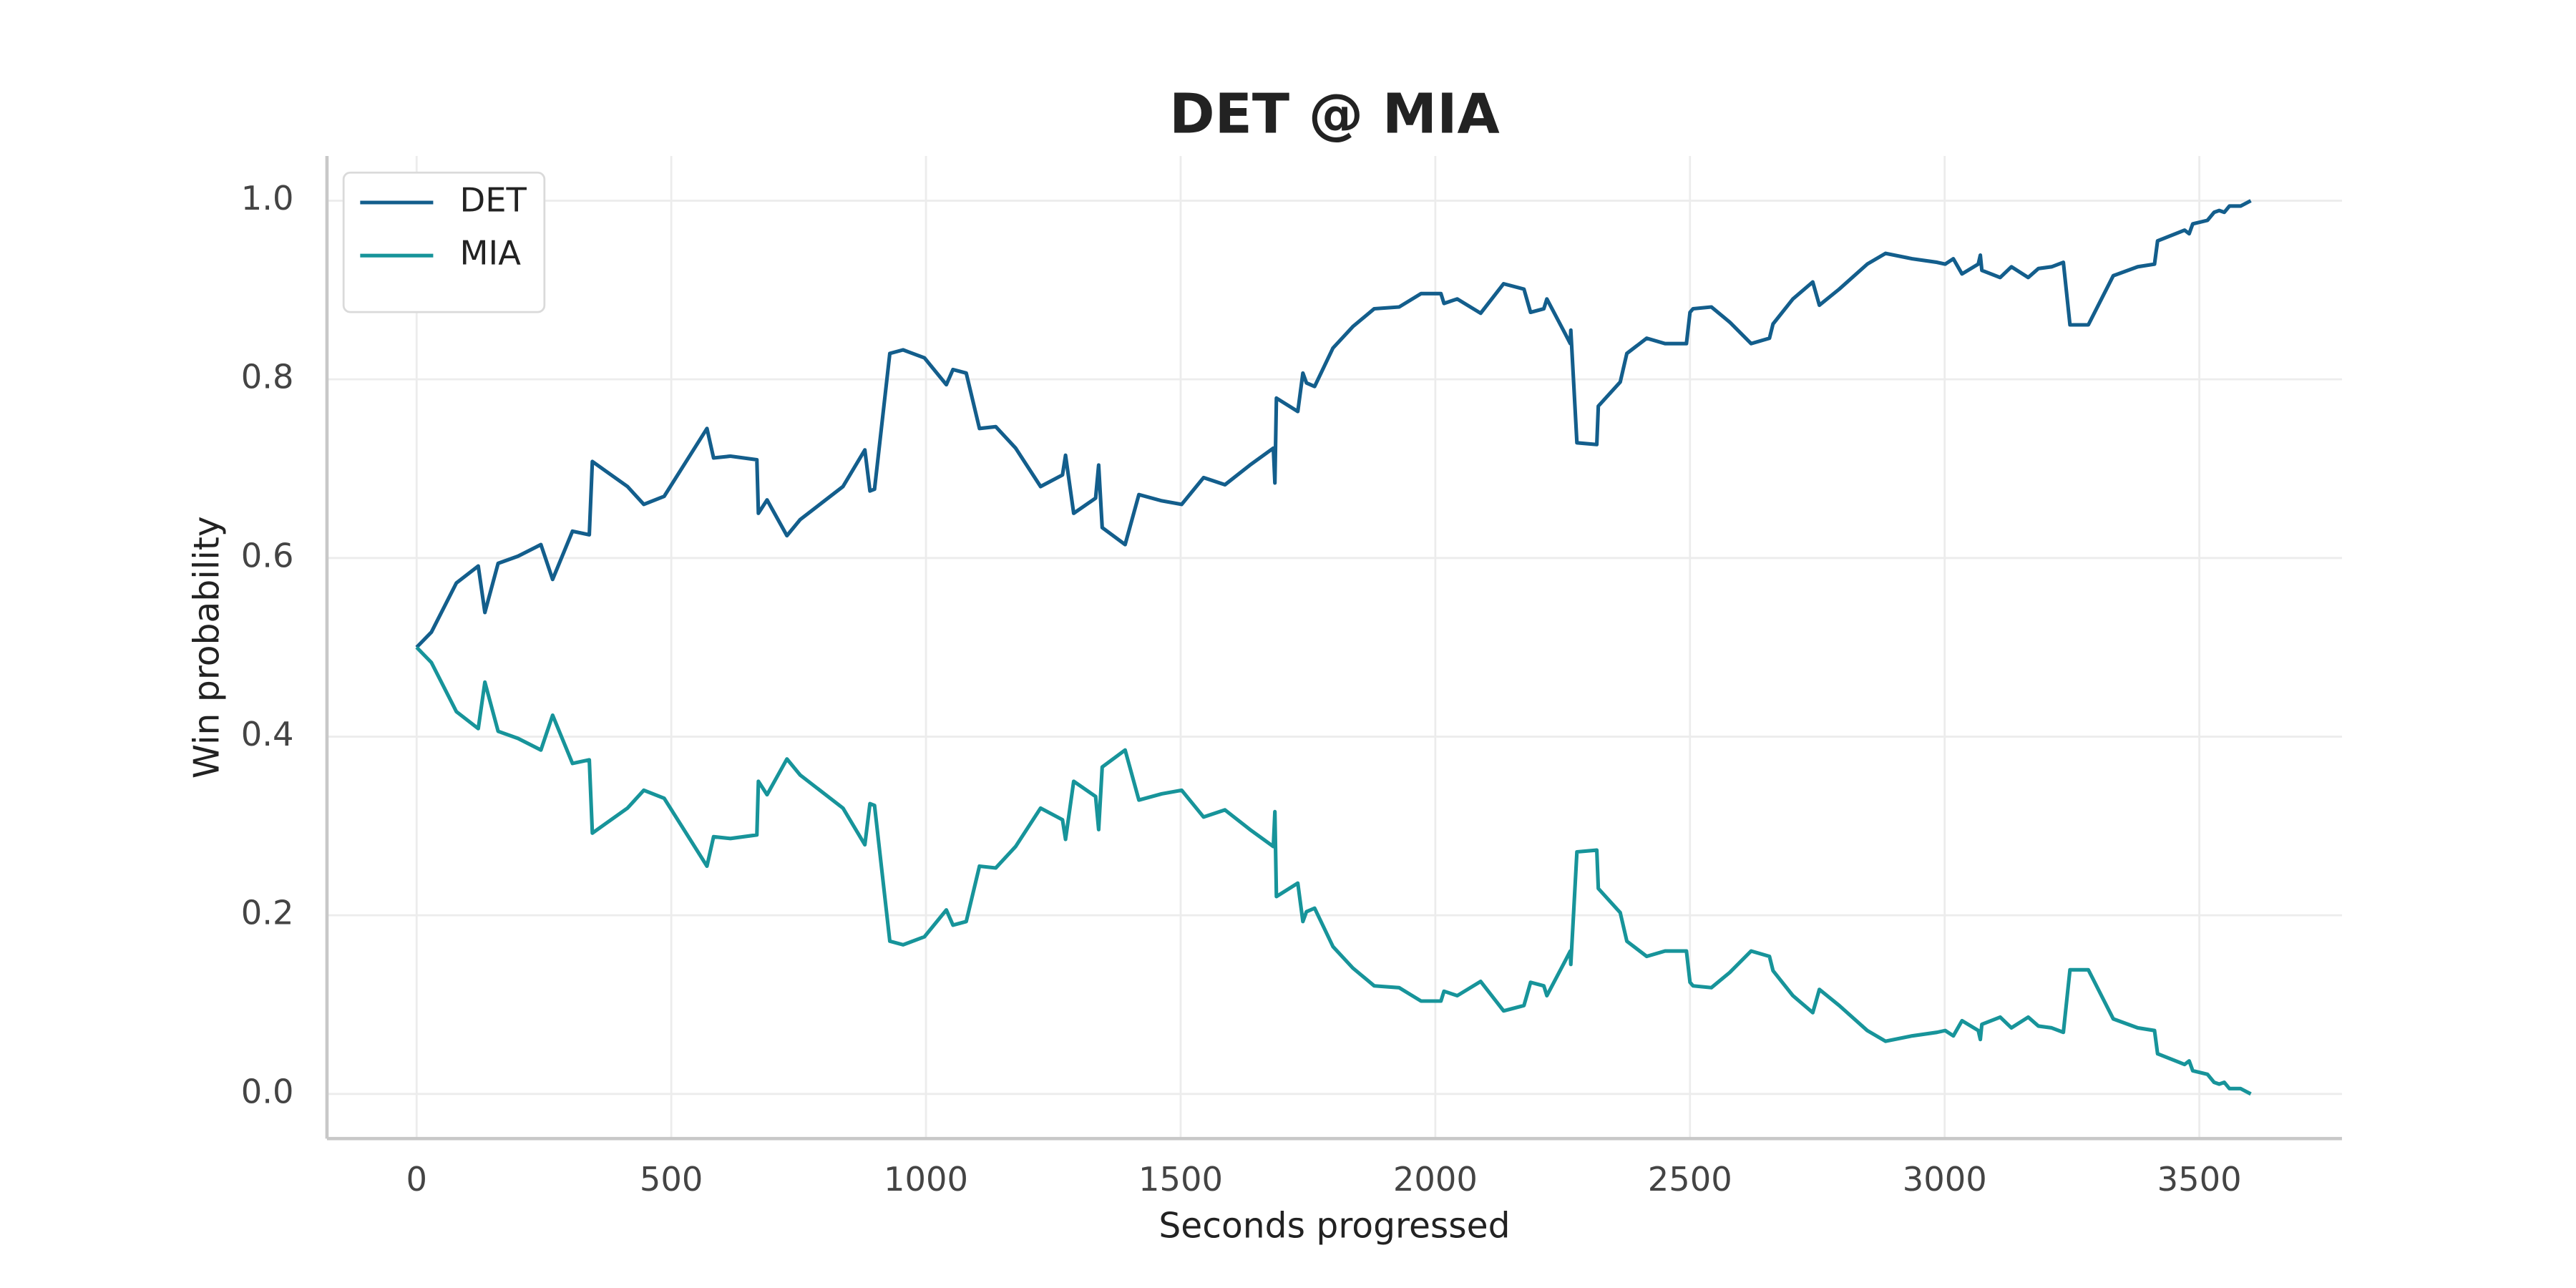 Image resolution: width=2576 pixels, height=1288 pixels. What do you see at coordinates (491, 253) in the screenshot?
I see `legend-label: MIA` at bounding box center [491, 253].